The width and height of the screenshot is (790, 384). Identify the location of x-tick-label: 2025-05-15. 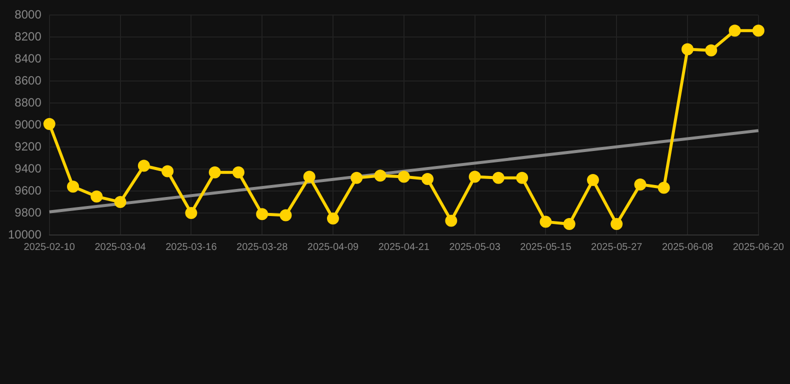
(546, 247).